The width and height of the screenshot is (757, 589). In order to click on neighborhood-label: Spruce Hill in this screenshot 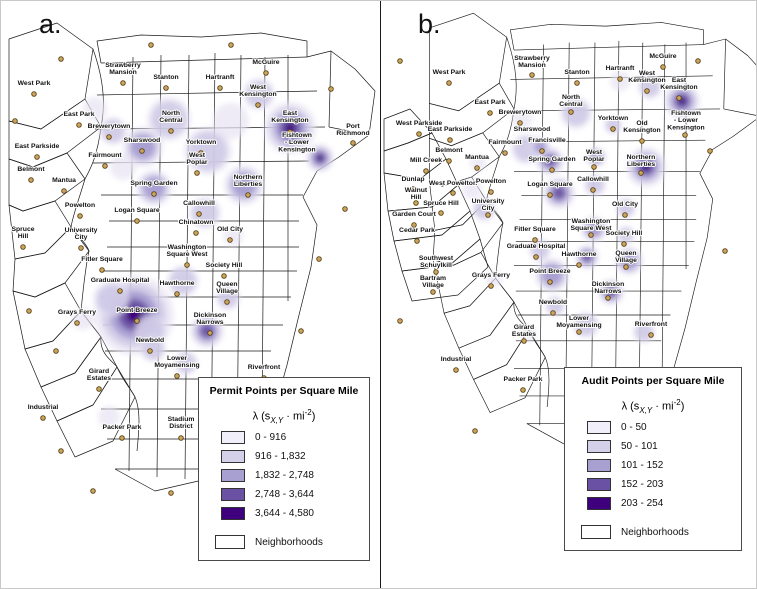, I will do `click(441, 203)`.